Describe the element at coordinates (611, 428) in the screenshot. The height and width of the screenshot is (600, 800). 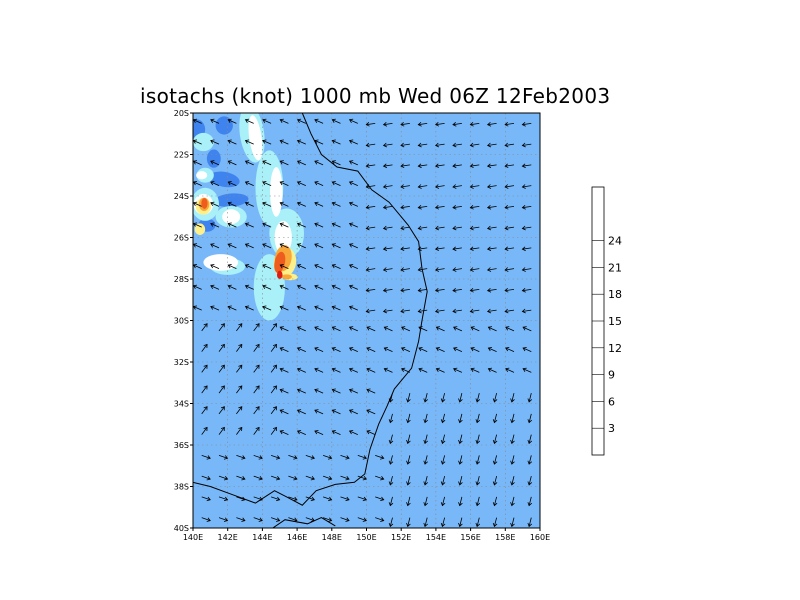
I see `colorbar-label: 3` at that location.